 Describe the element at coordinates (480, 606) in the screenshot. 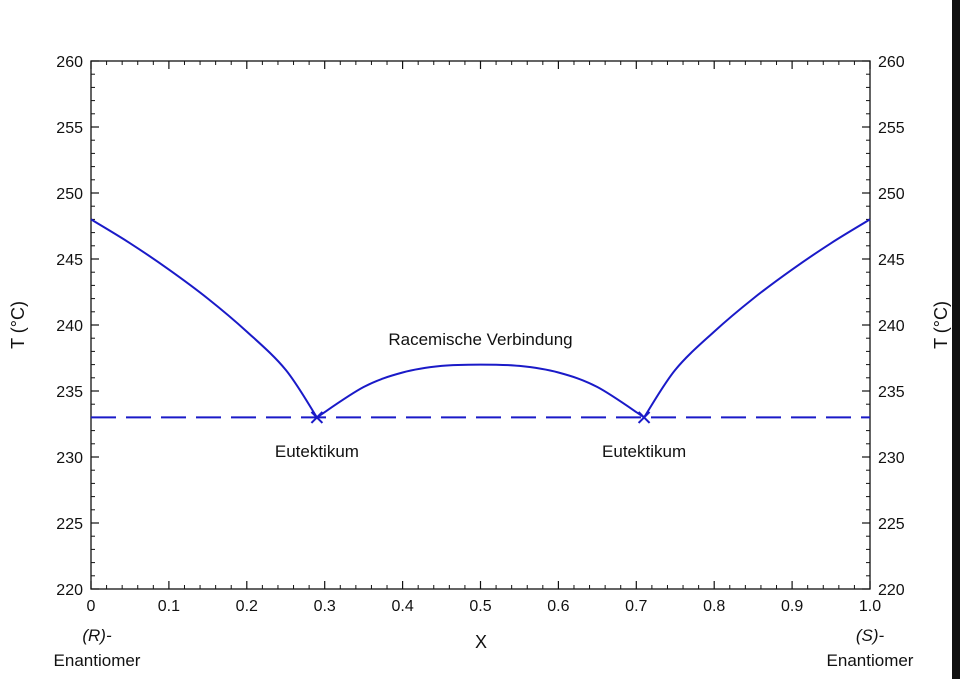

I see `x-tick-label: 0.5` at that location.